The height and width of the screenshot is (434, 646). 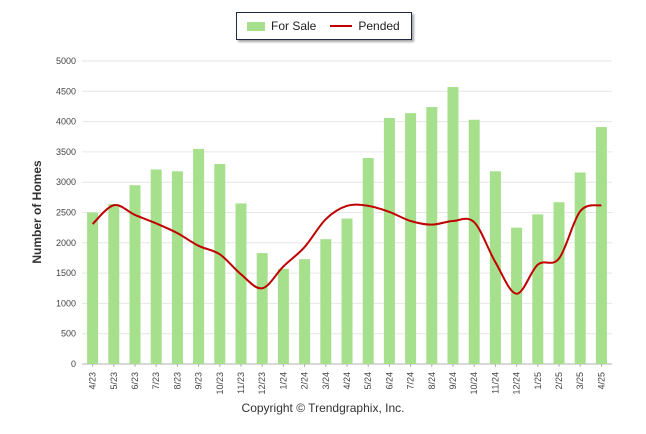 What do you see at coordinates (156, 381) in the screenshot?
I see `x-tick-label: 7/23` at bounding box center [156, 381].